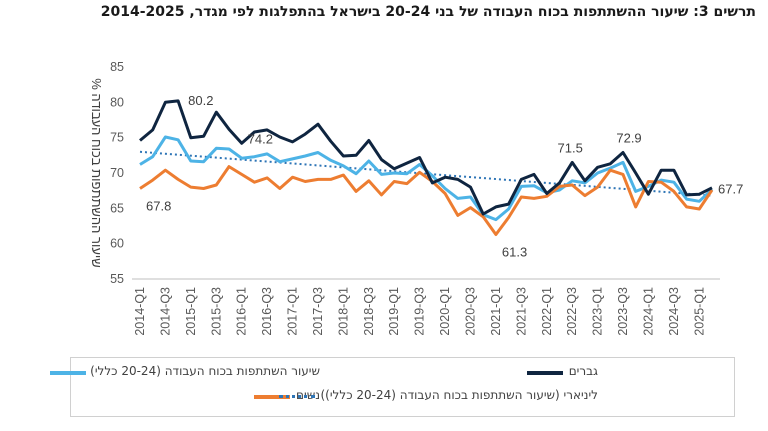 The image size is (768, 431). I want to click on x-tick-label: 2016-Q1, so click(242, 311).